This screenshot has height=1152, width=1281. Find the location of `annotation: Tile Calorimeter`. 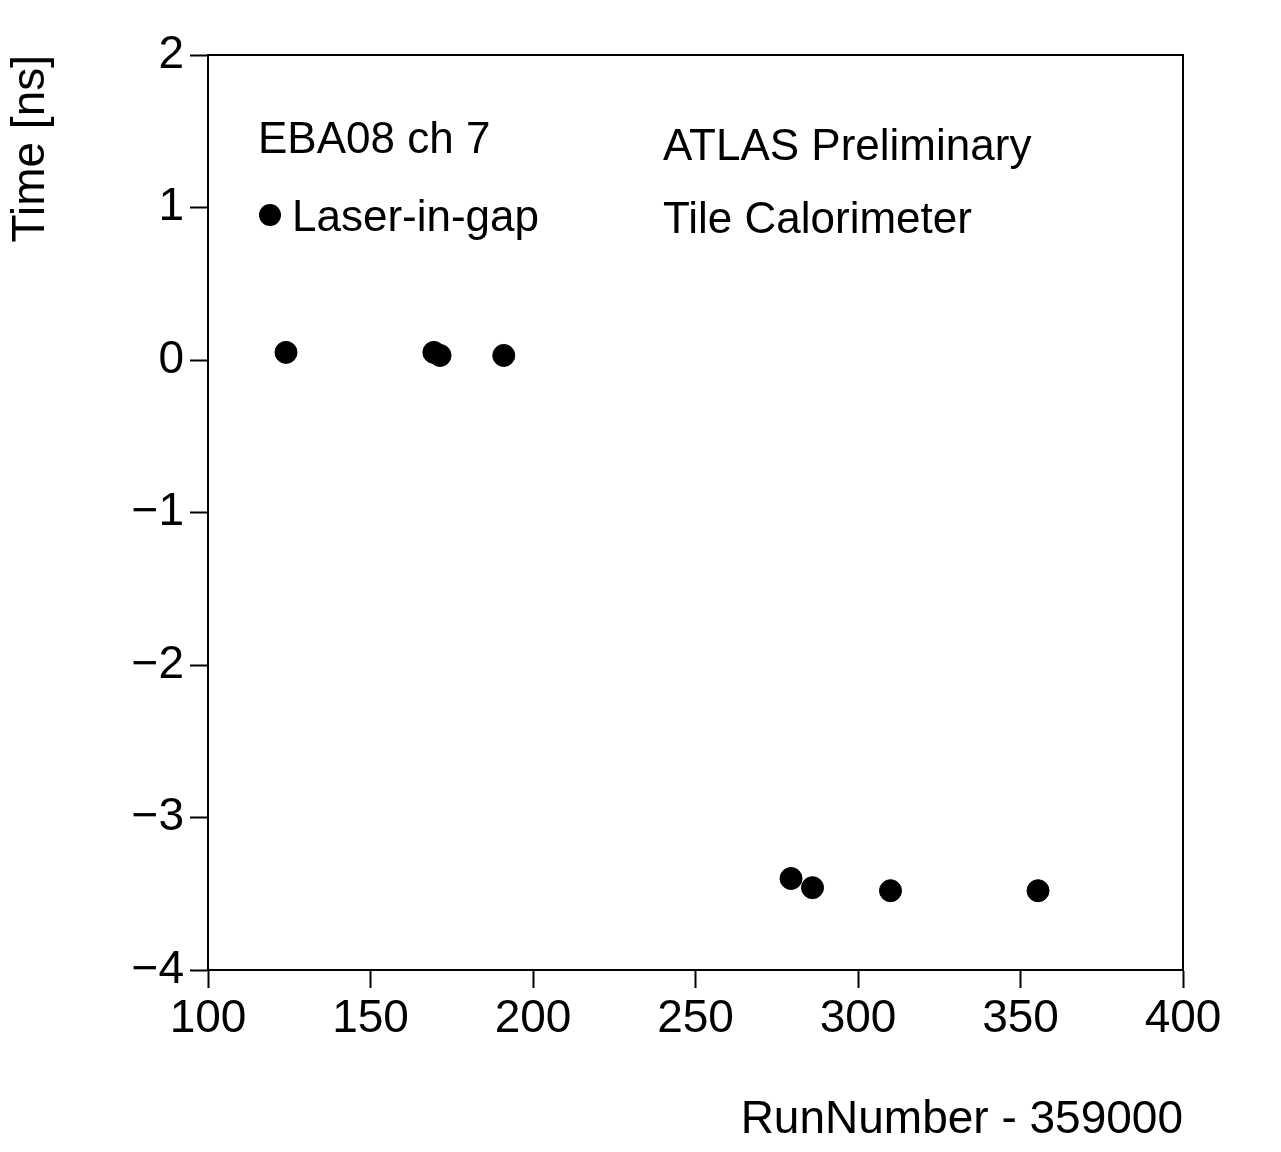

annotation: Tile Calorimeter is located at coordinates (817, 217).